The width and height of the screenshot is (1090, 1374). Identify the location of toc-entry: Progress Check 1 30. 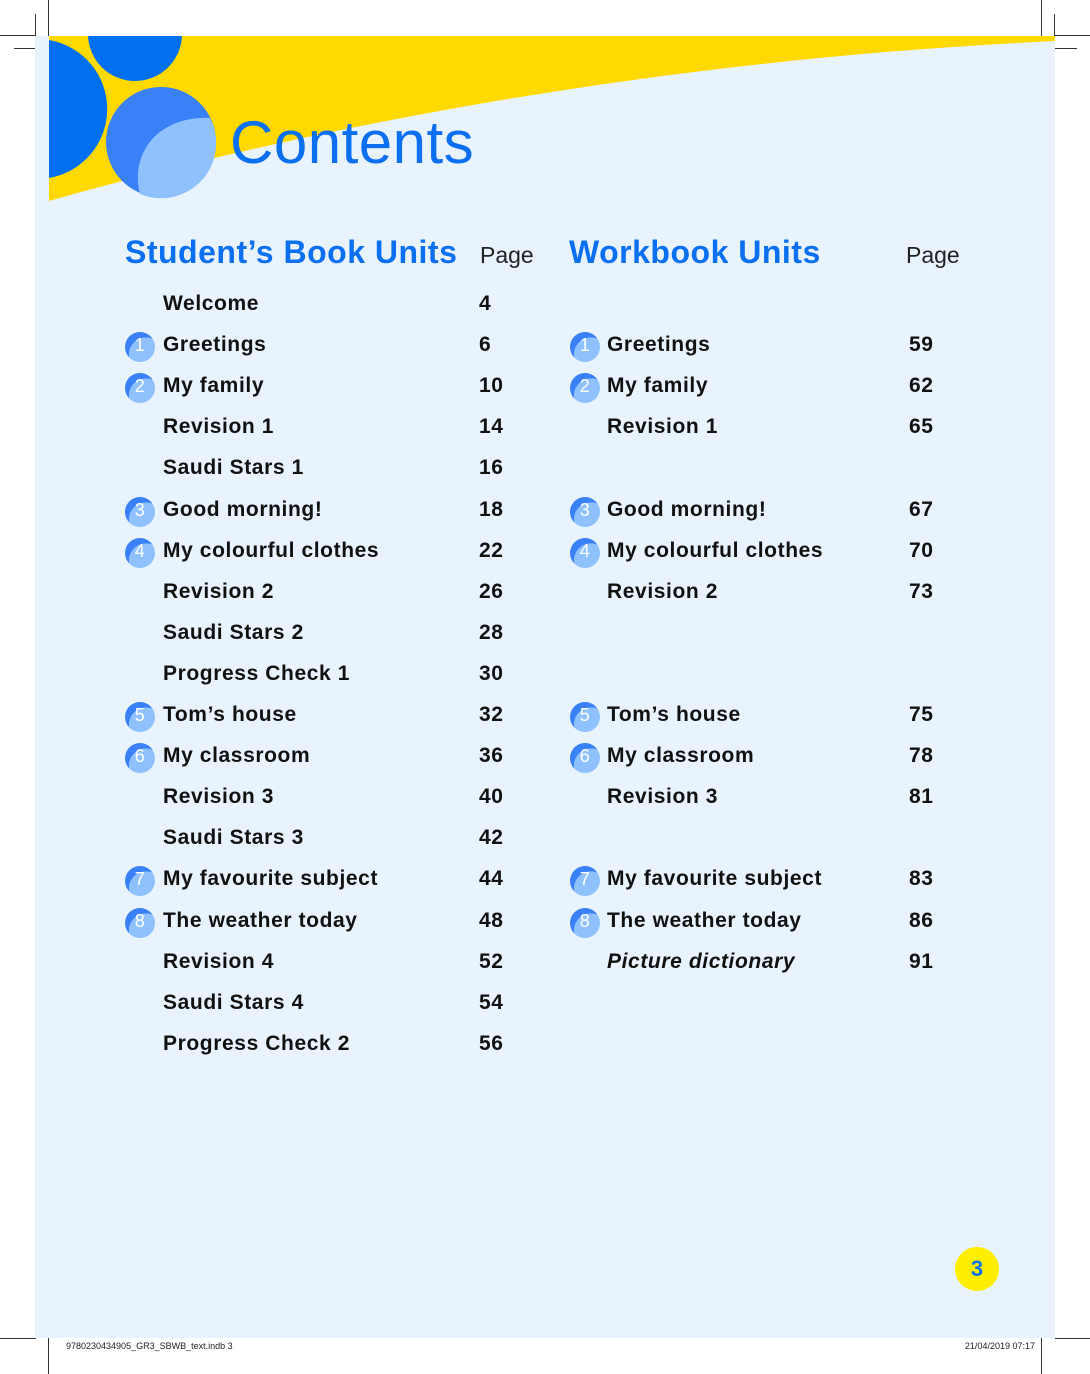
(545, 677).